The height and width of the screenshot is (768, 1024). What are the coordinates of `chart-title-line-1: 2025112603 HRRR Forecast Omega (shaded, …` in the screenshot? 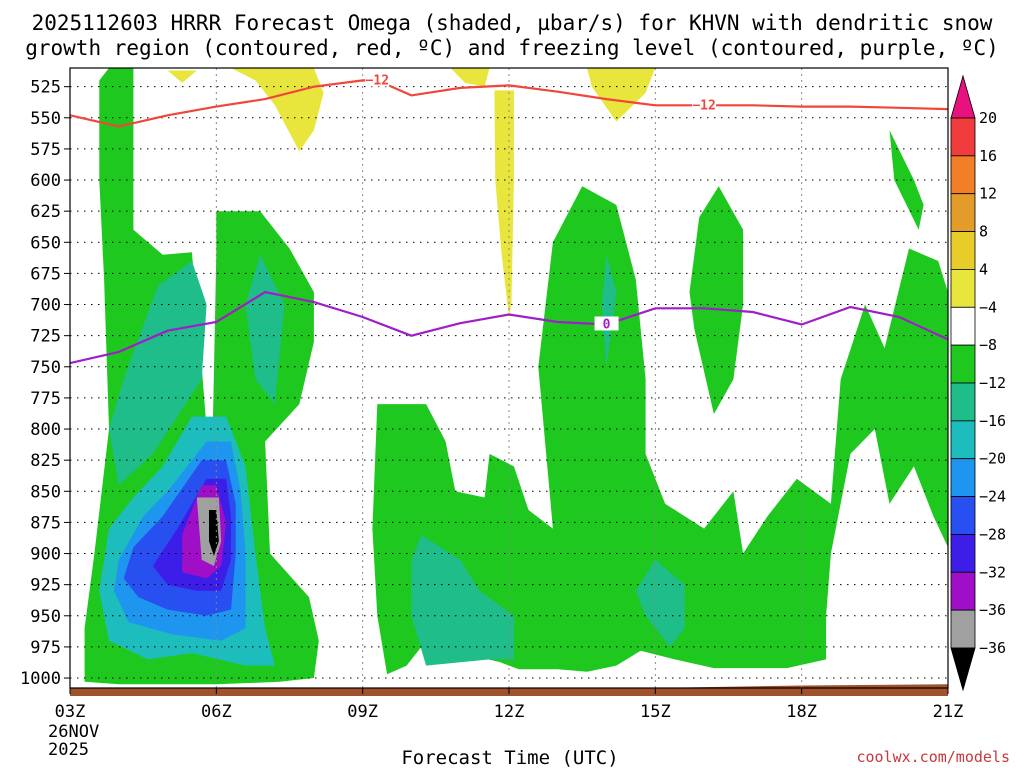 It's located at (512, 23).